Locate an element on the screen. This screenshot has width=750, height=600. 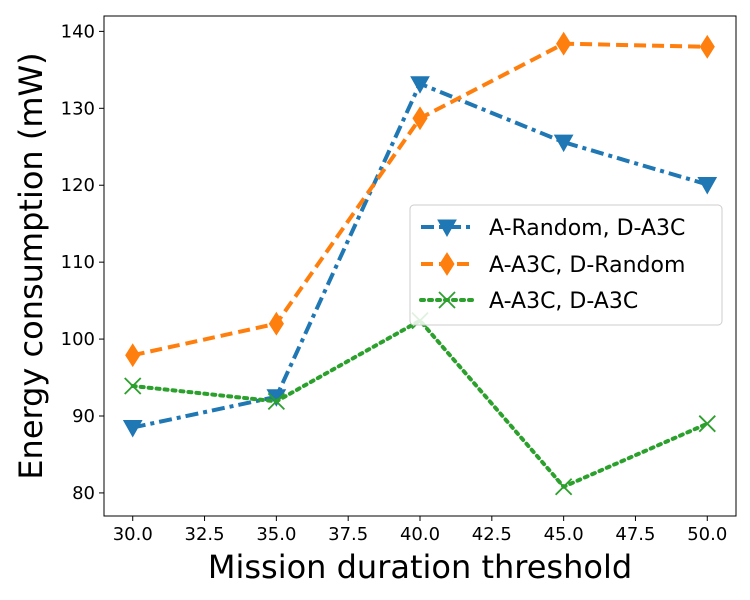
y-axis-title: Energy consumption (mW) is located at coordinates (31, 265).